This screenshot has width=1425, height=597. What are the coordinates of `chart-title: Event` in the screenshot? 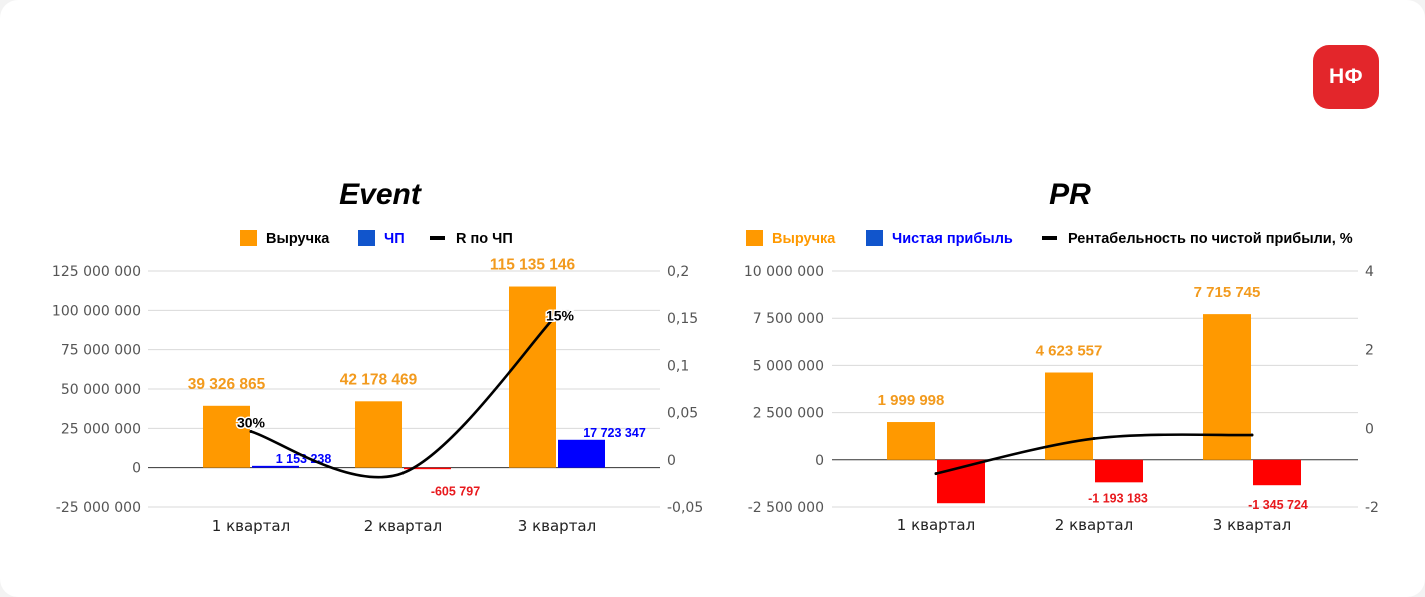 It's located at (381, 194).